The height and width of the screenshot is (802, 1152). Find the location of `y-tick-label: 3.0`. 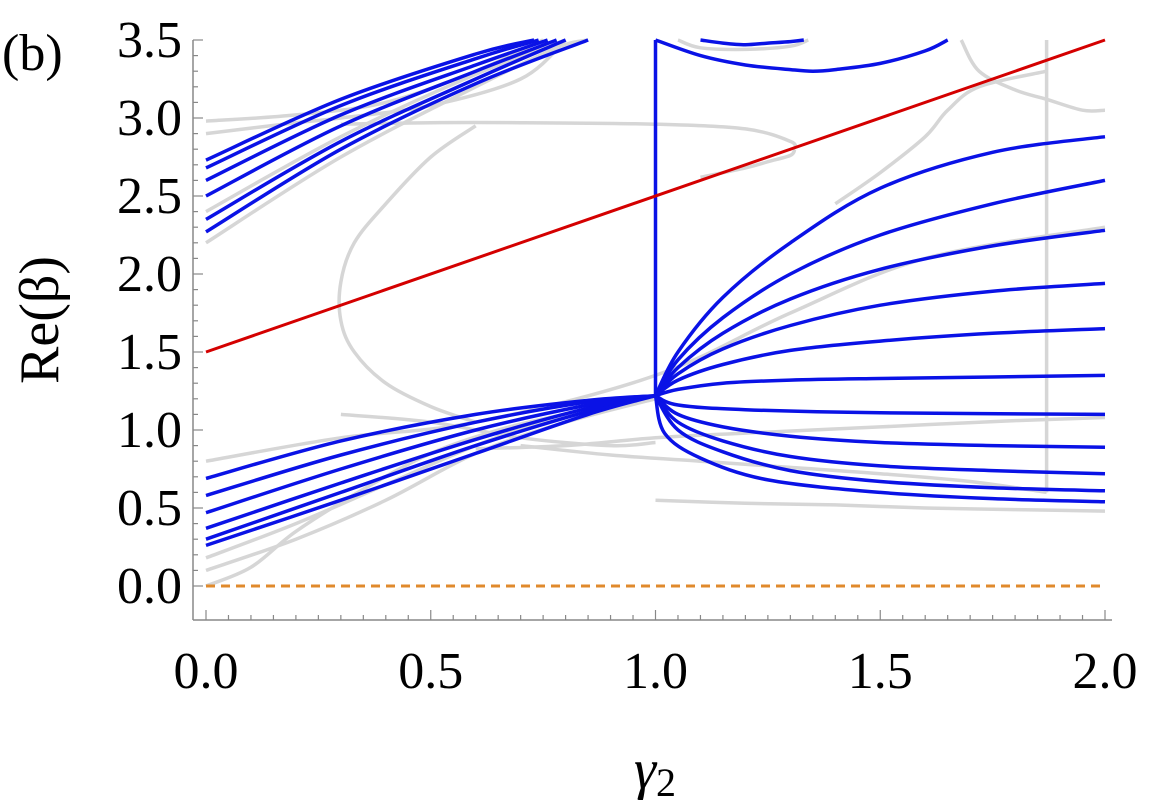

y-tick-label: 3.0 is located at coordinates (149, 118).